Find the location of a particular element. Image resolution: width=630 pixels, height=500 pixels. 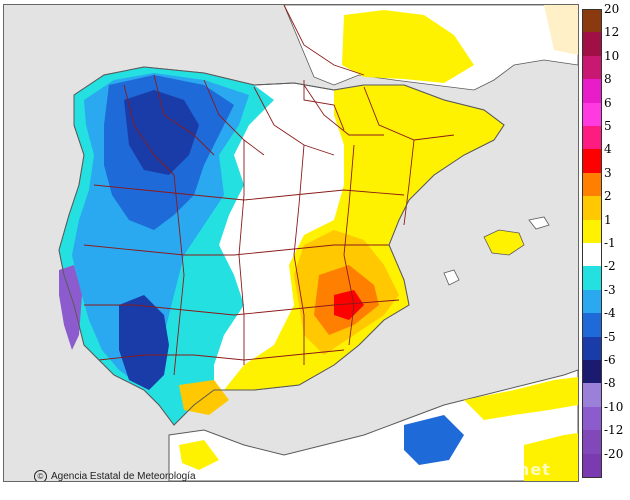

purple-zone-coast is located at coordinates (70, 307).